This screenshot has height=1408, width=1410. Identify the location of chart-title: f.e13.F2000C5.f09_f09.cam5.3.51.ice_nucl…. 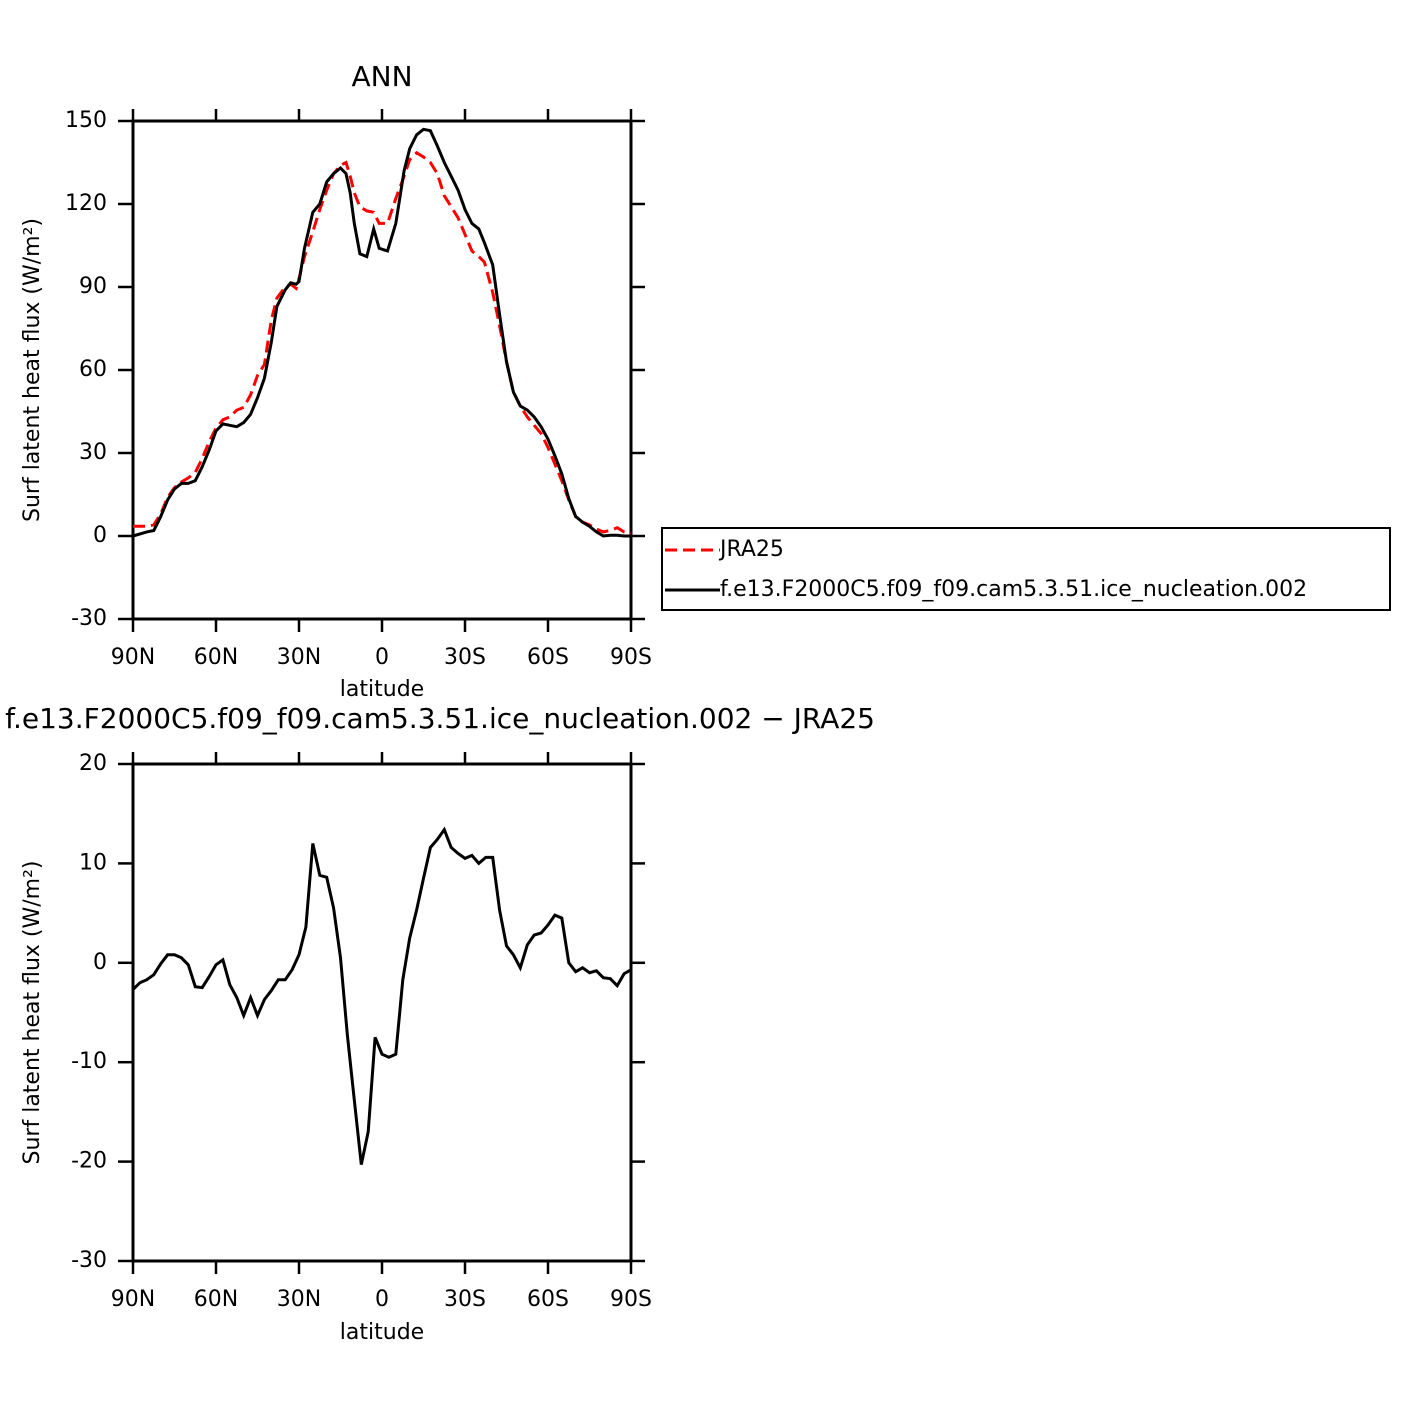
(440, 718).